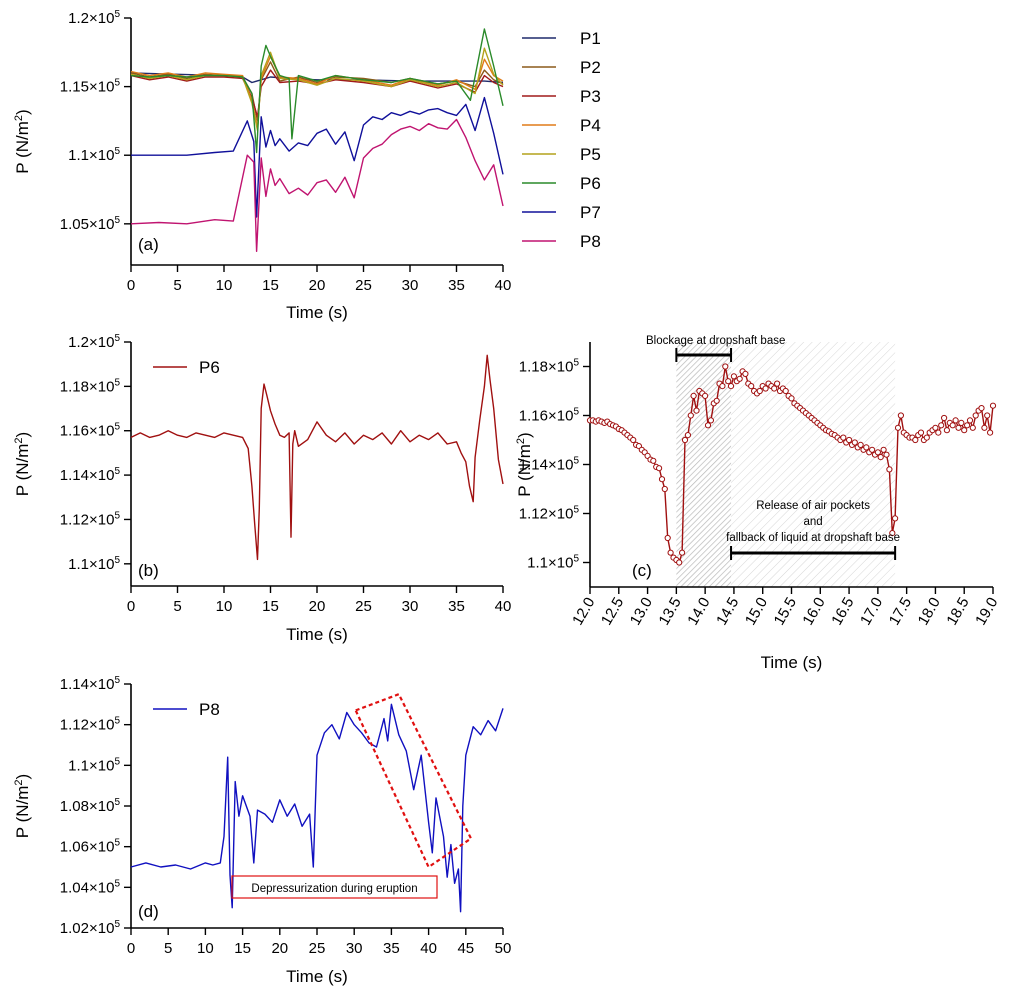 The height and width of the screenshot is (994, 1011). What do you see at coordinates (590, 67) in the screenshot?
I see `legend-label-P2: P2` at bounding box center [590, 67].